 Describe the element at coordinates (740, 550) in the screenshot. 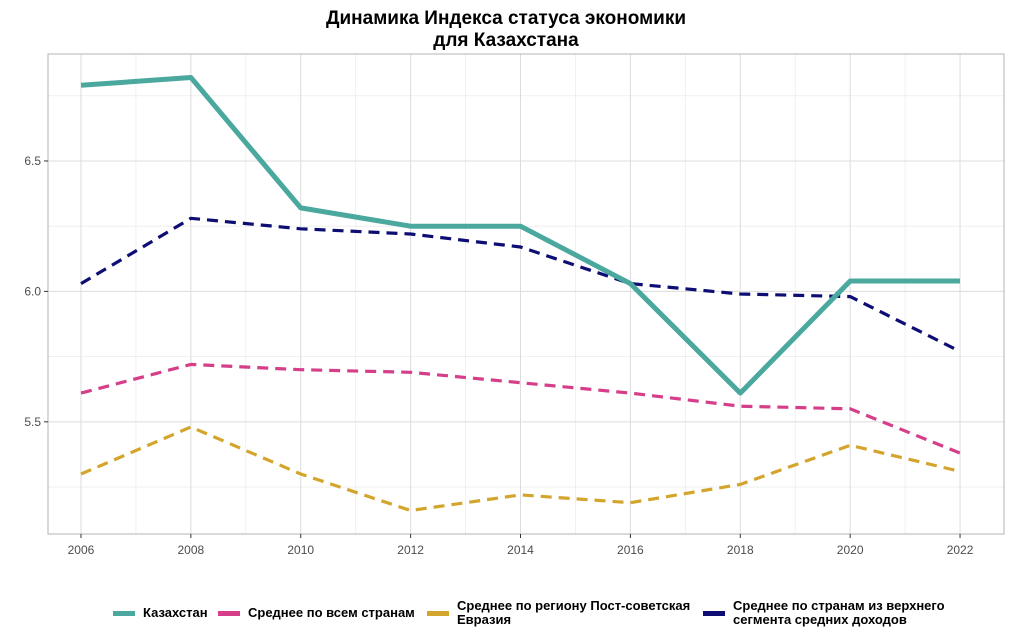

I see `x-tick-label: 2018` at that location.